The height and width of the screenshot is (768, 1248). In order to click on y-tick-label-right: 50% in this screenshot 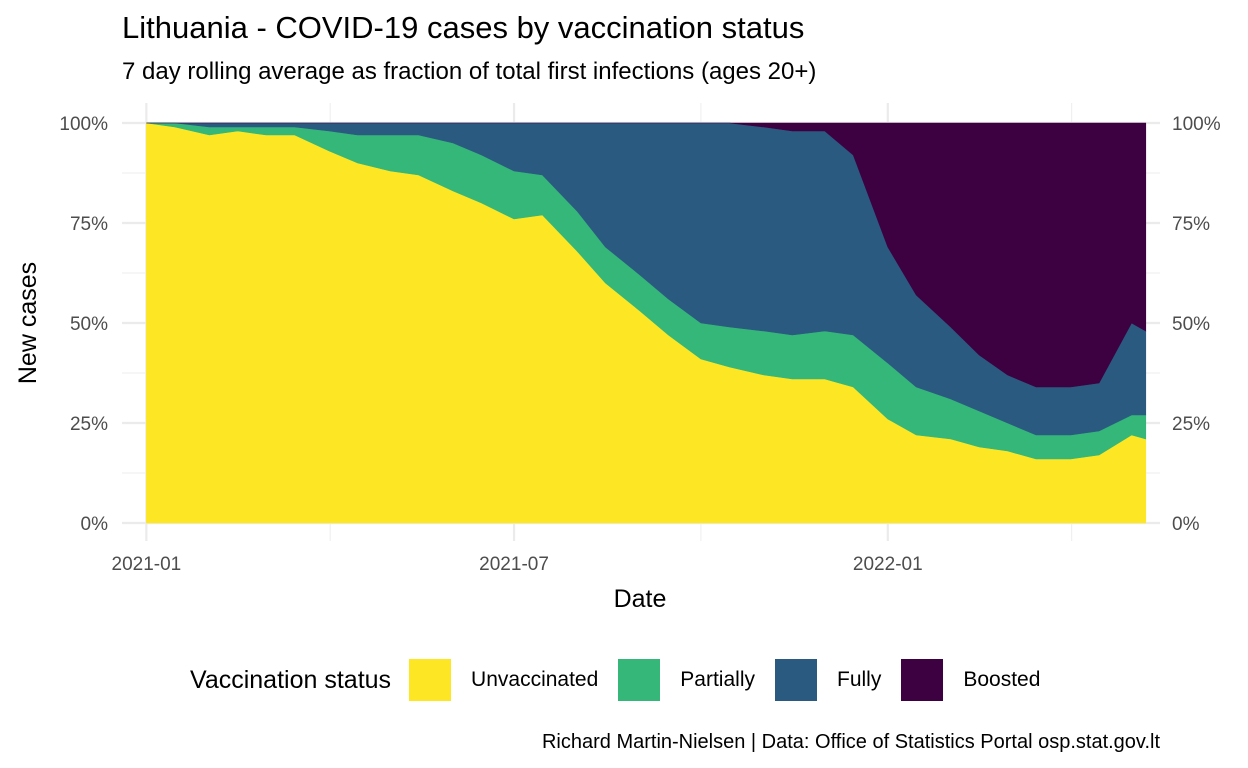, I will do `click(1191, 324)`.